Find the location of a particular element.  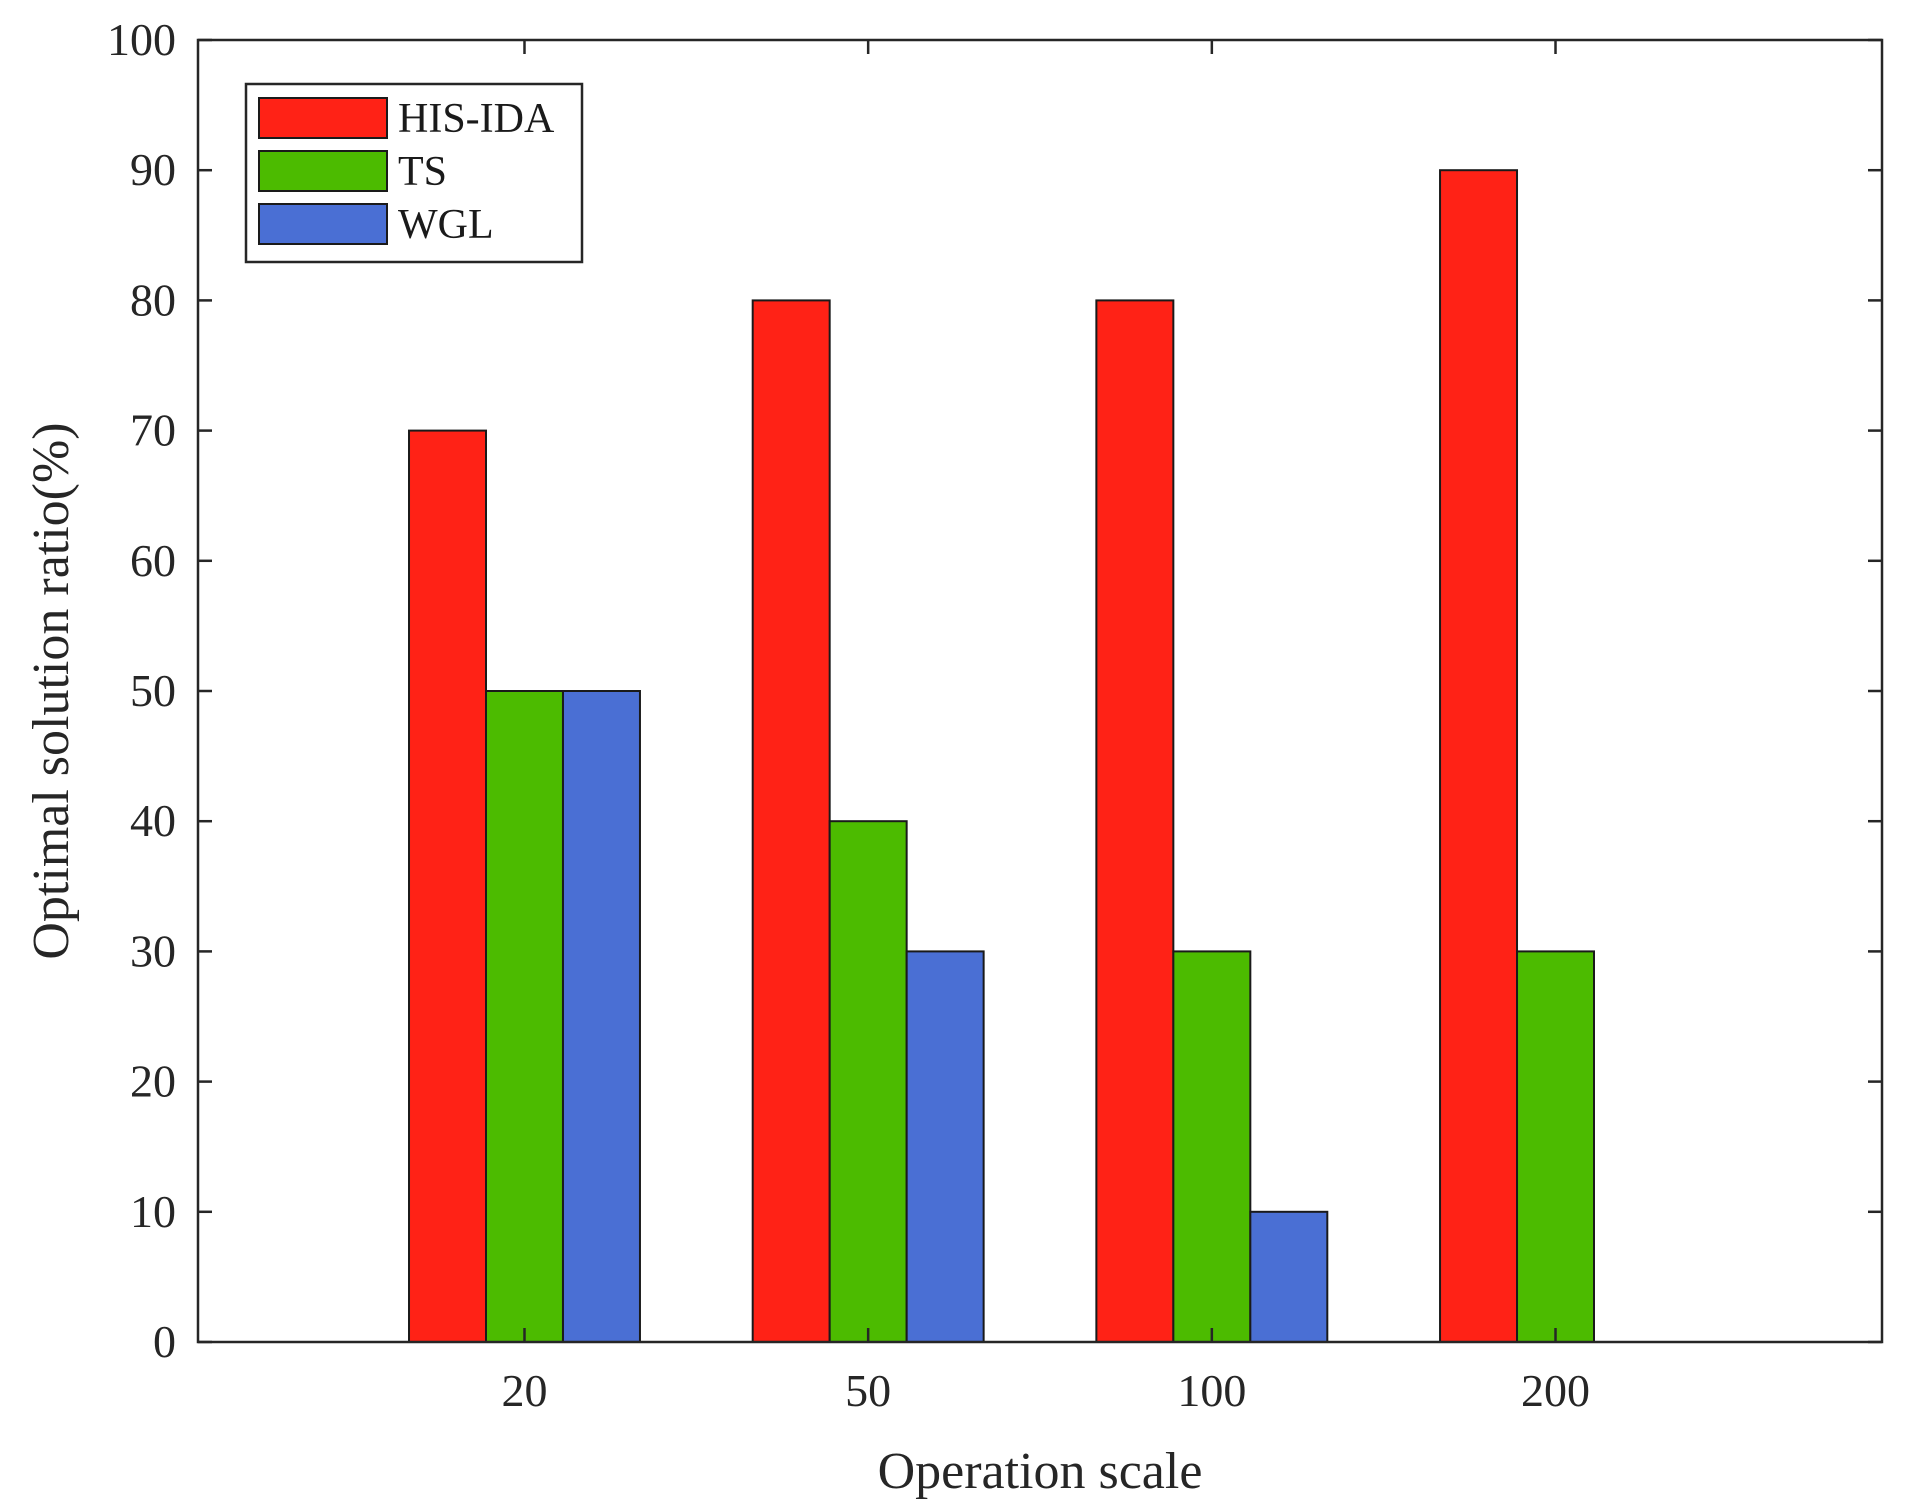

legend-swatch-ts is located at coordinates (323, 171).